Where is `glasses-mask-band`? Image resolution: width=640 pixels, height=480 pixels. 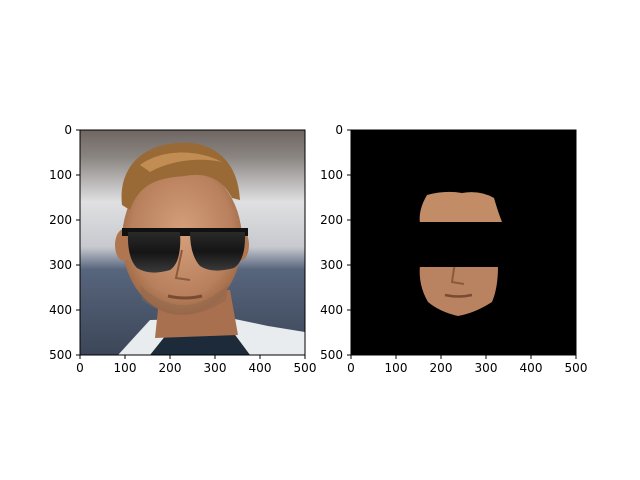
glasses-mask-band is located at coordinates (458, 244).